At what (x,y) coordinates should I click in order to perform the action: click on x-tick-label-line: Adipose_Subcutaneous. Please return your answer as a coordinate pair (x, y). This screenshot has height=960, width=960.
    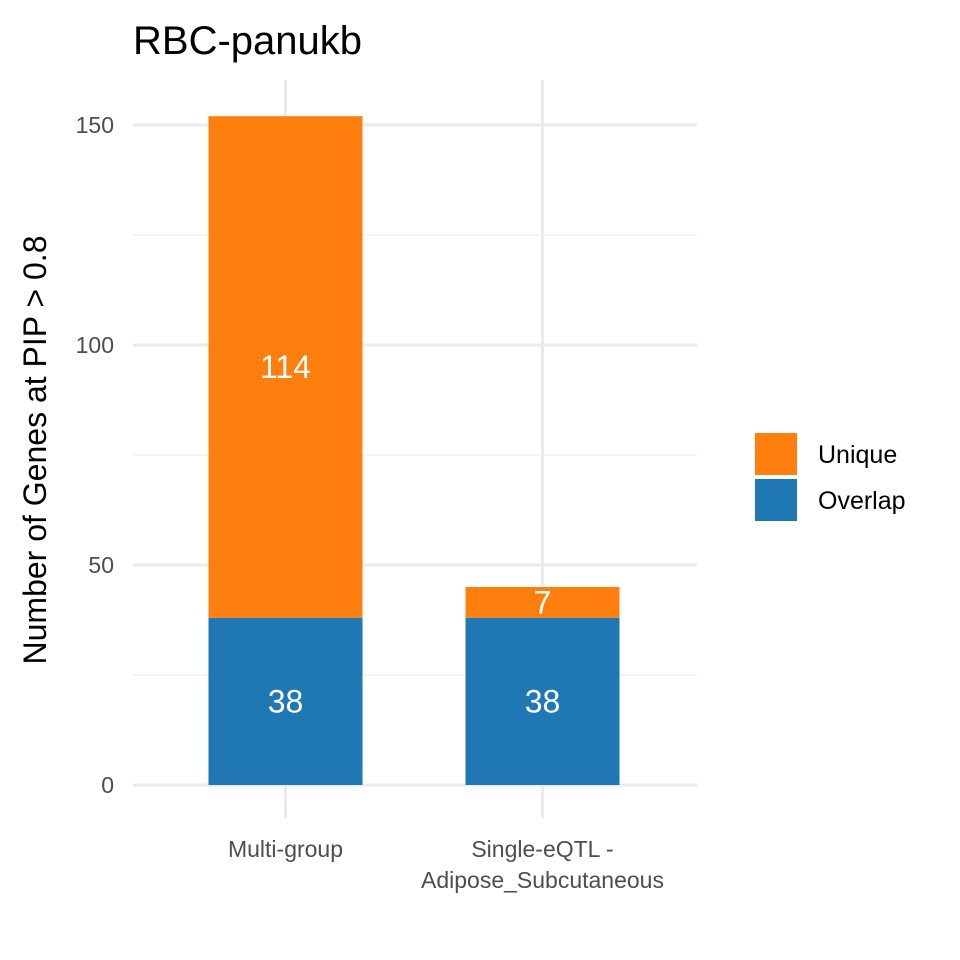
    Looking at the image, I should click on (542, 880).